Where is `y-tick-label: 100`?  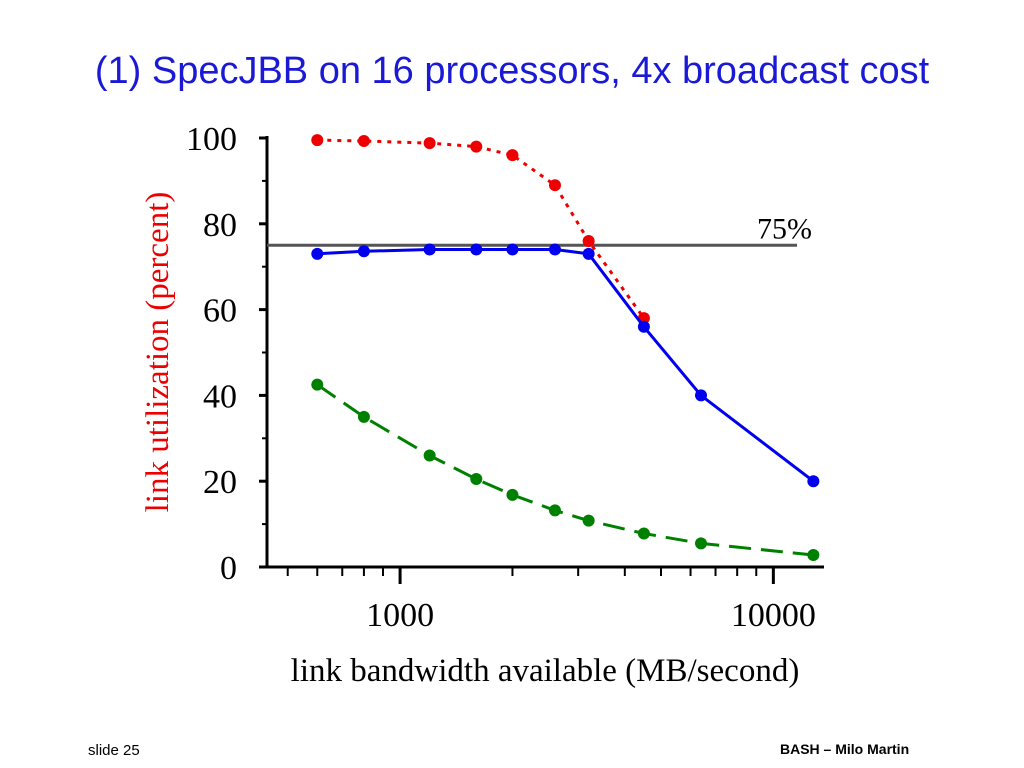 y-tick-label: 100 is located at coordinates (211, 139).